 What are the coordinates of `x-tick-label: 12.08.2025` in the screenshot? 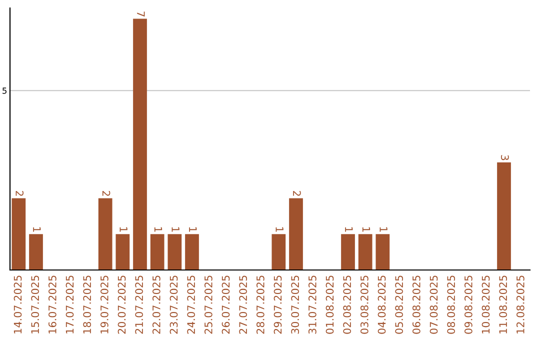 It's located at (520, 305).